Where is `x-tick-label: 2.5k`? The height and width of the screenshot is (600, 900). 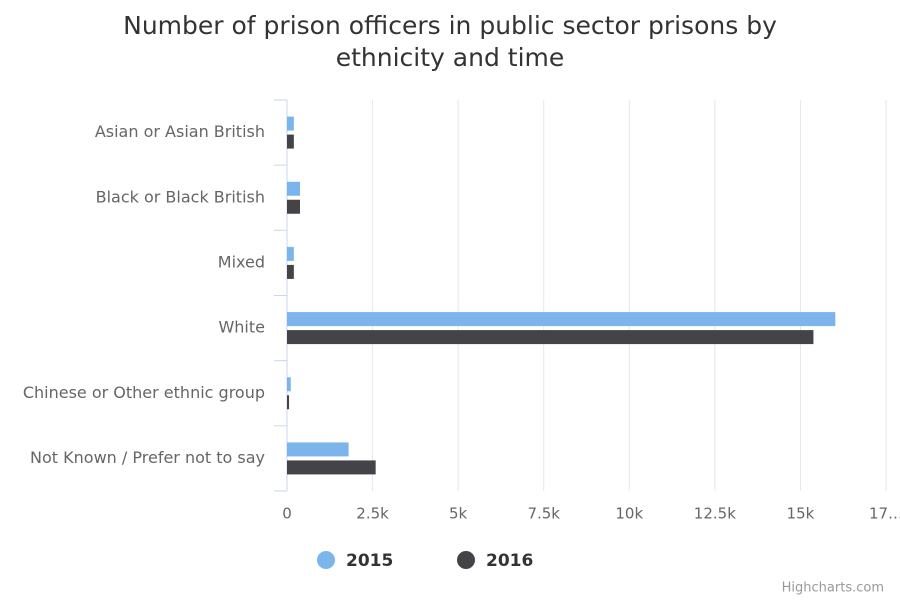
x-tick-label: 2.5k is located at coordinates (372, 514).